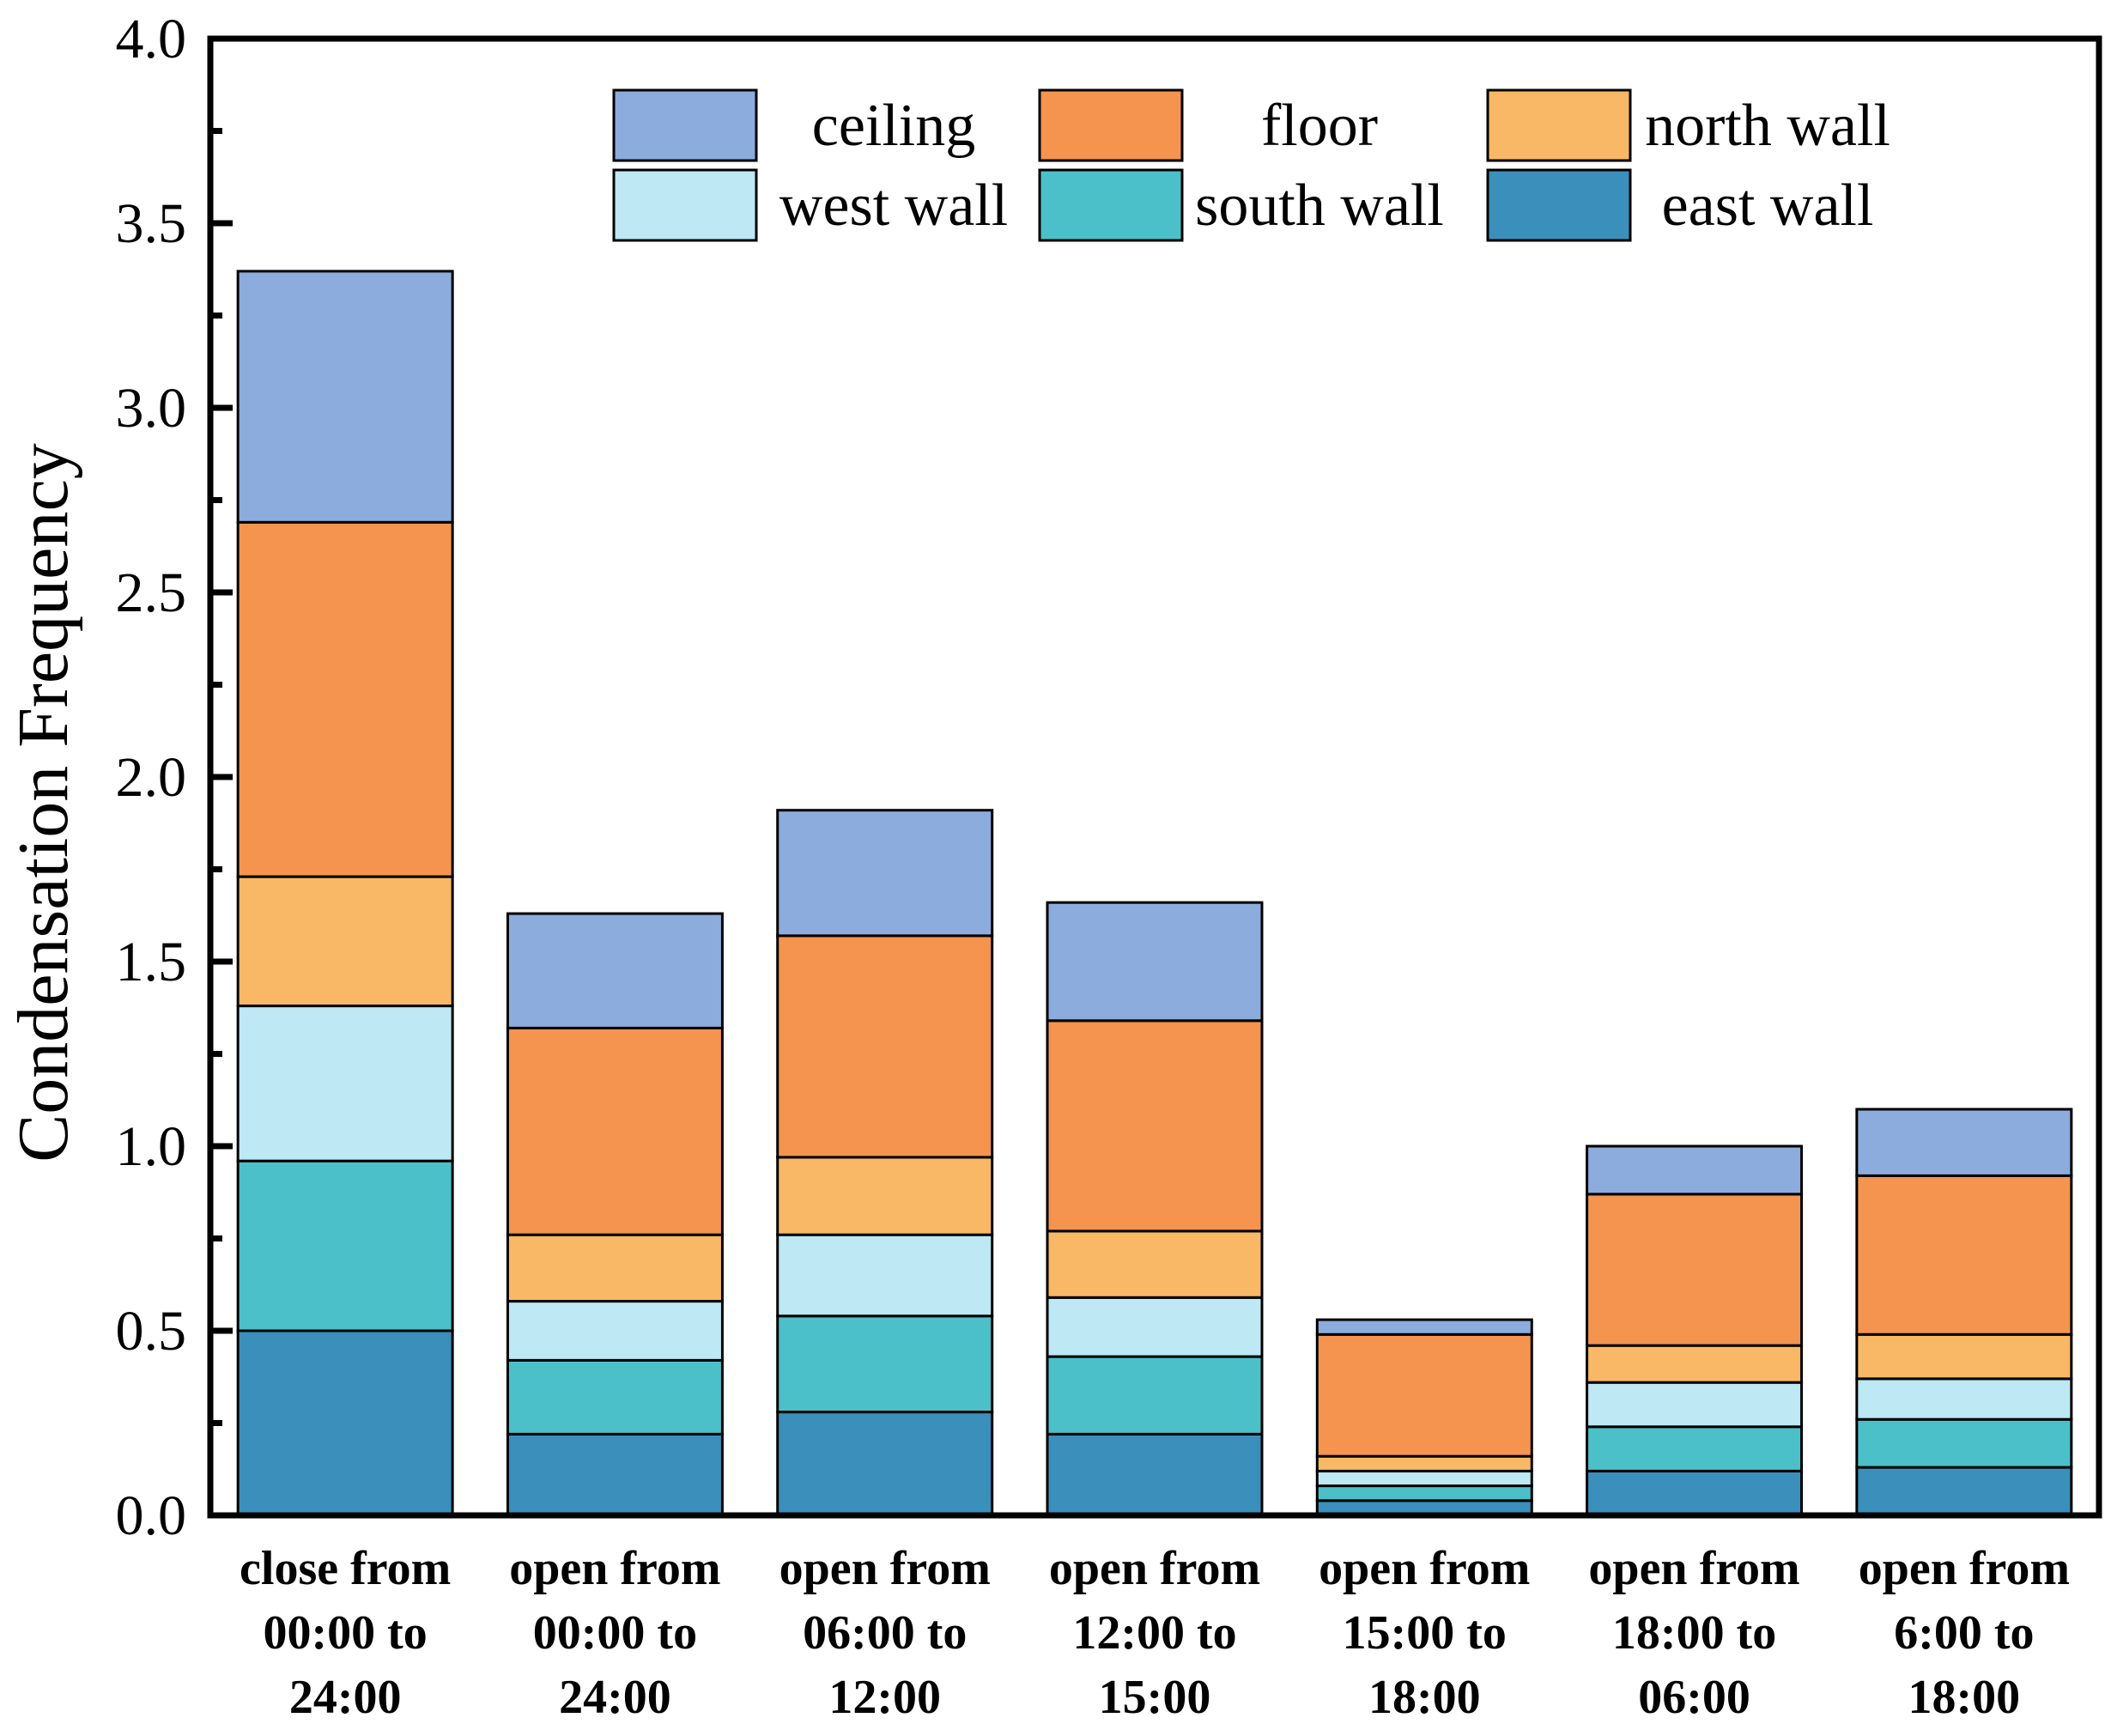  What do you see at coordinates (151, 592) in the screenshot?
I see `y-tick-label: 2.5` at bounding box center [151, 592].